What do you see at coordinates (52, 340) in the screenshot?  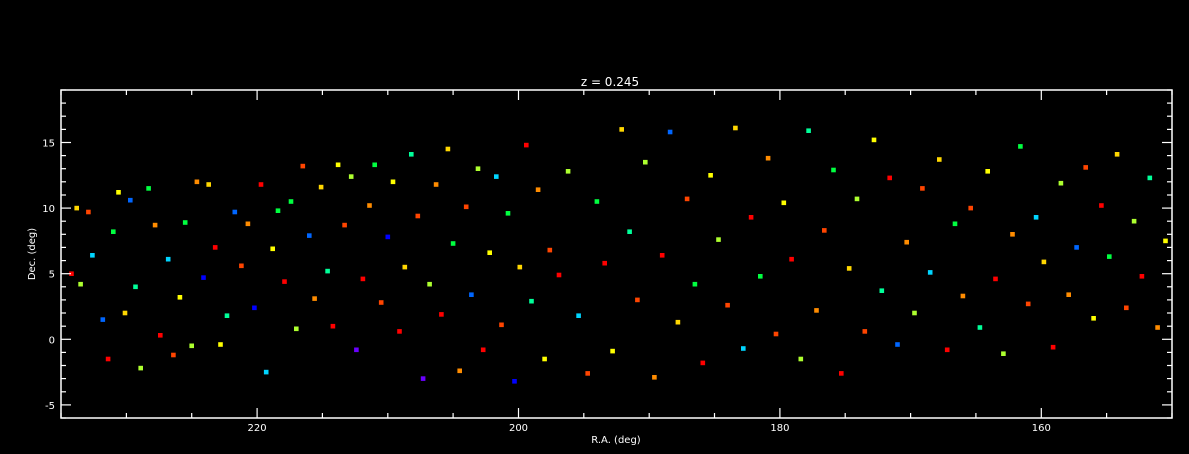 I see `y-tick-label: 0` at bounding box center [52, 340].